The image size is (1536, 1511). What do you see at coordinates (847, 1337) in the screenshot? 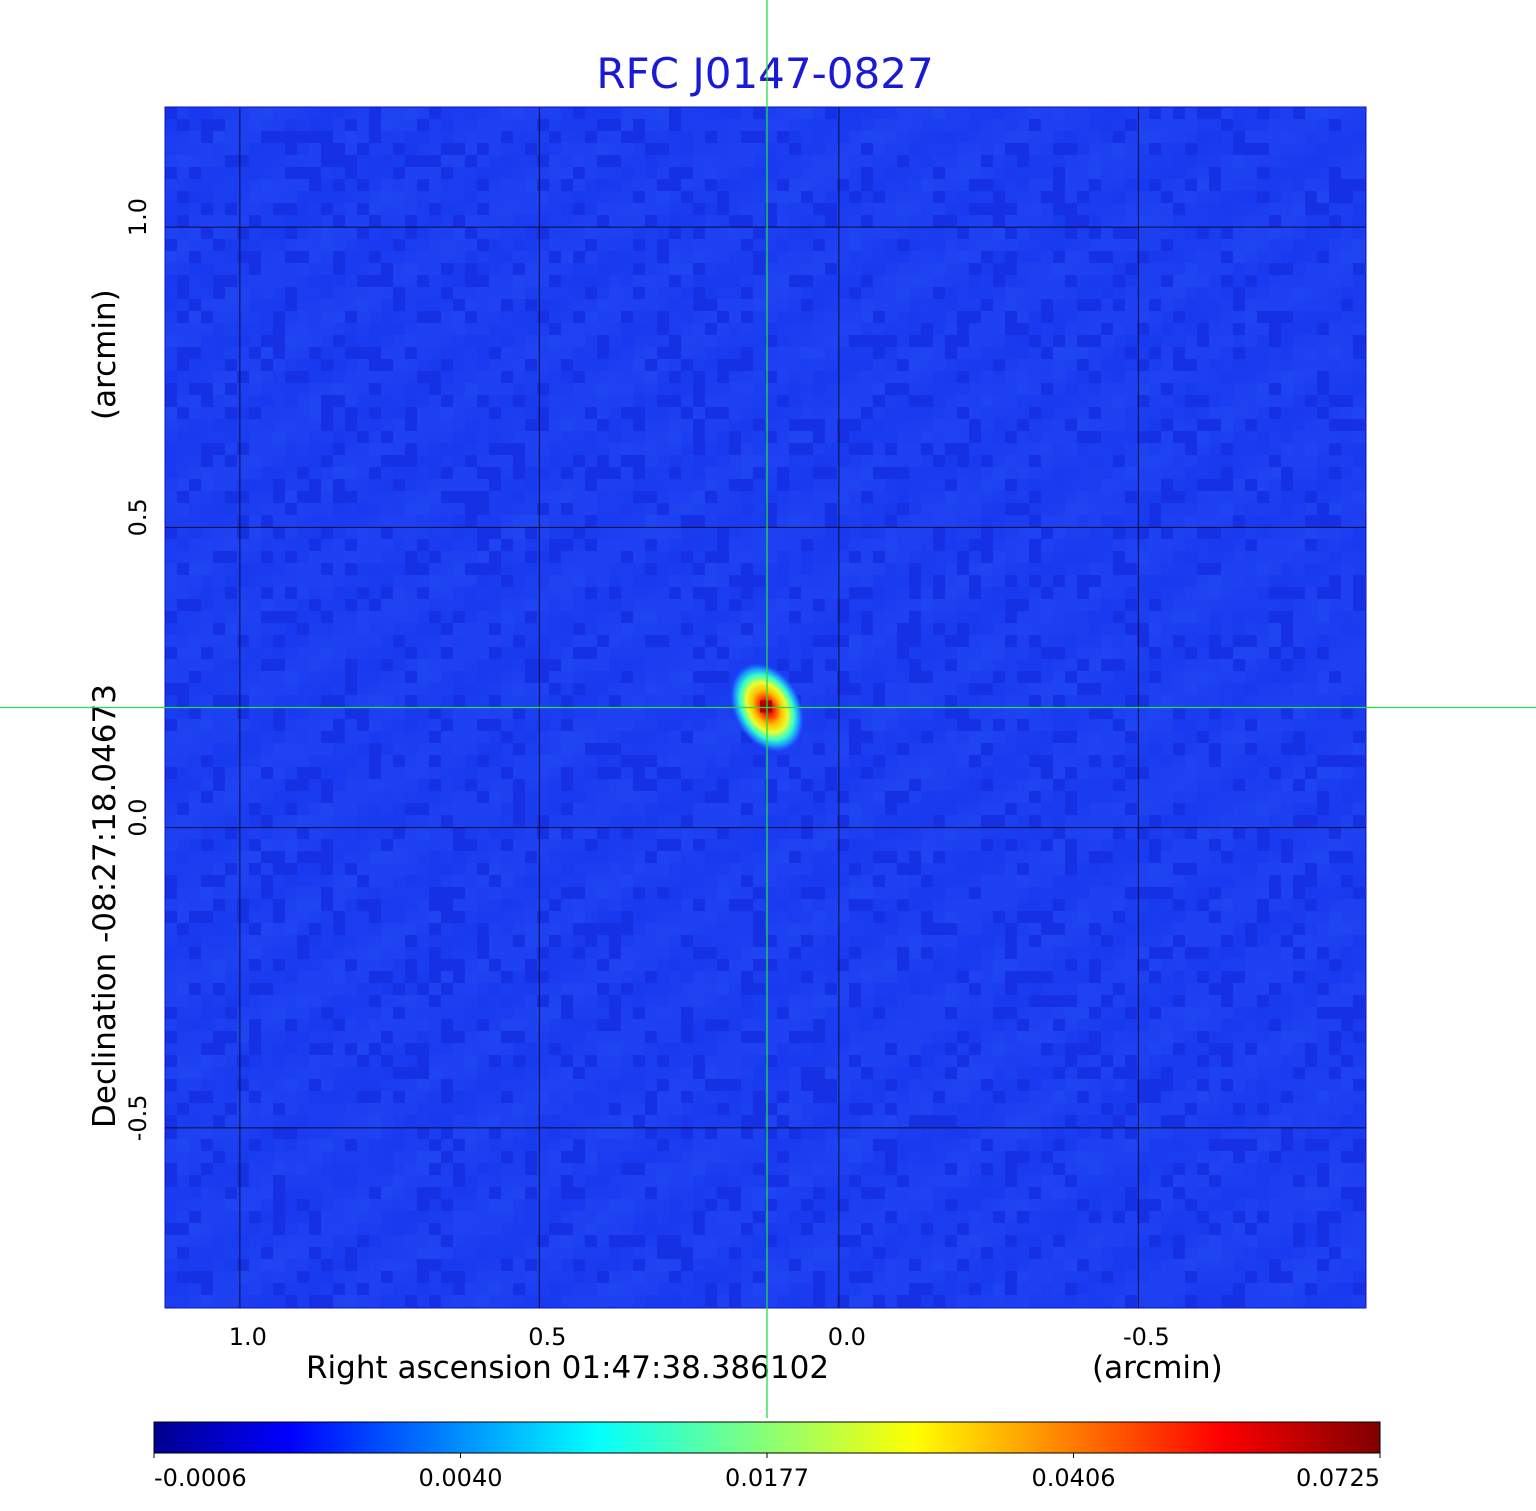
I see `x-tick-label: 0.0` at bounding box center [847, 1337].